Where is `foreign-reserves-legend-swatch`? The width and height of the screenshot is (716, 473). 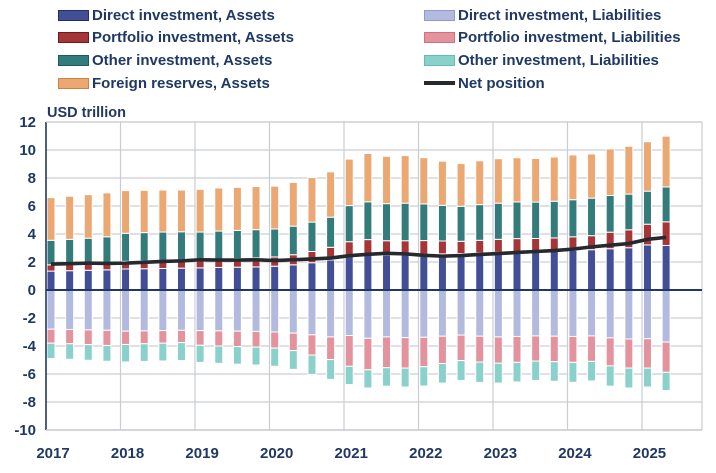 foreign-reserves-legend-swatch is located at coordinates (73, 83).